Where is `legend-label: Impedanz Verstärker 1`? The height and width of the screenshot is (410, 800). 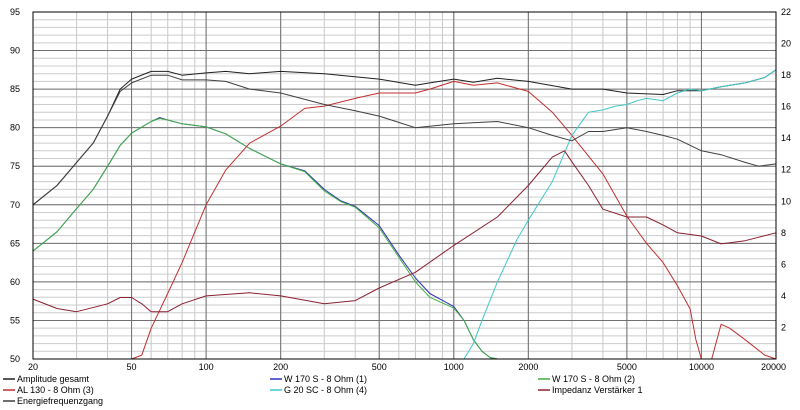 legend-label: Impedanz Verstärker 1 is located at coordinates (597, 390).